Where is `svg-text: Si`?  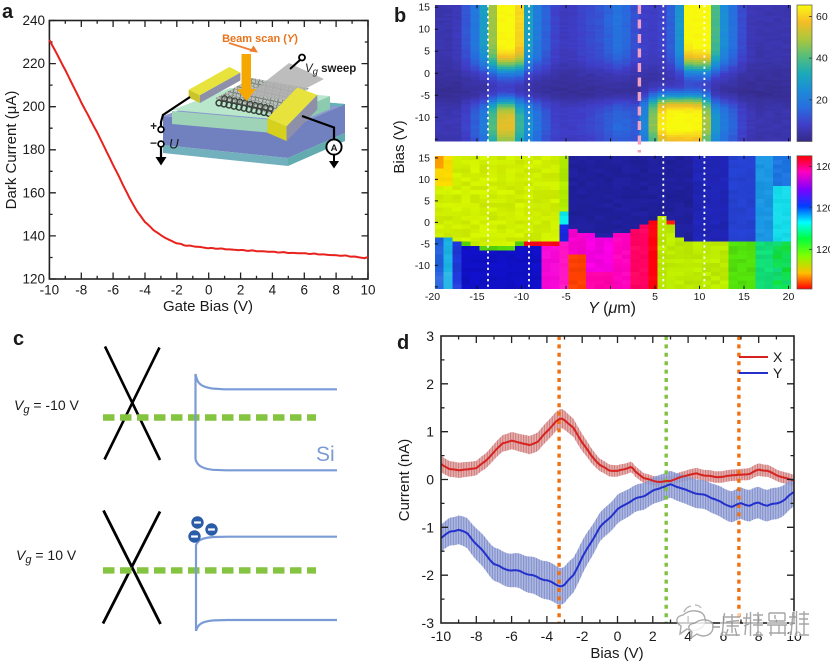 svg-text: Si is located at coordinates (325, 454).